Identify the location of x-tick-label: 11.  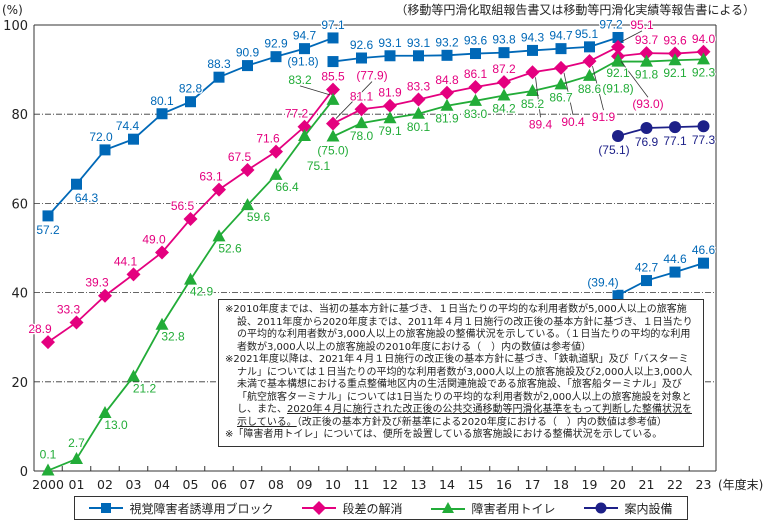
(362, 484).